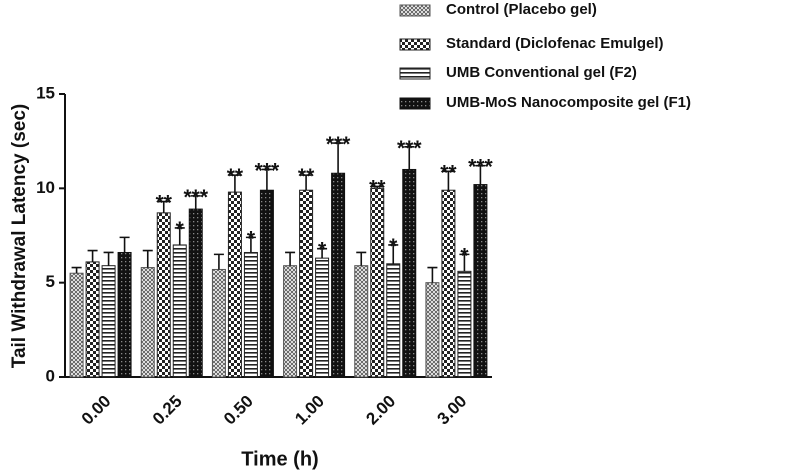 This screenshot has height=472, width=796. I want to click on x-axis-title: Time (h), so click(279, 459).